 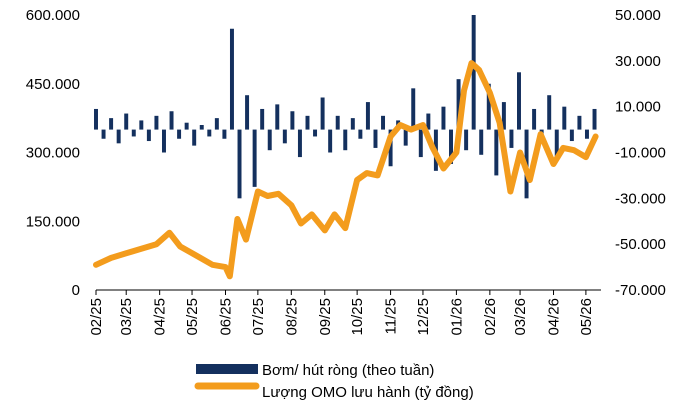 What do you see at coordinates (53, 221) in the screenshot?
I see `left-y-tick-label: 150.000` at bounding box center [53, 221].